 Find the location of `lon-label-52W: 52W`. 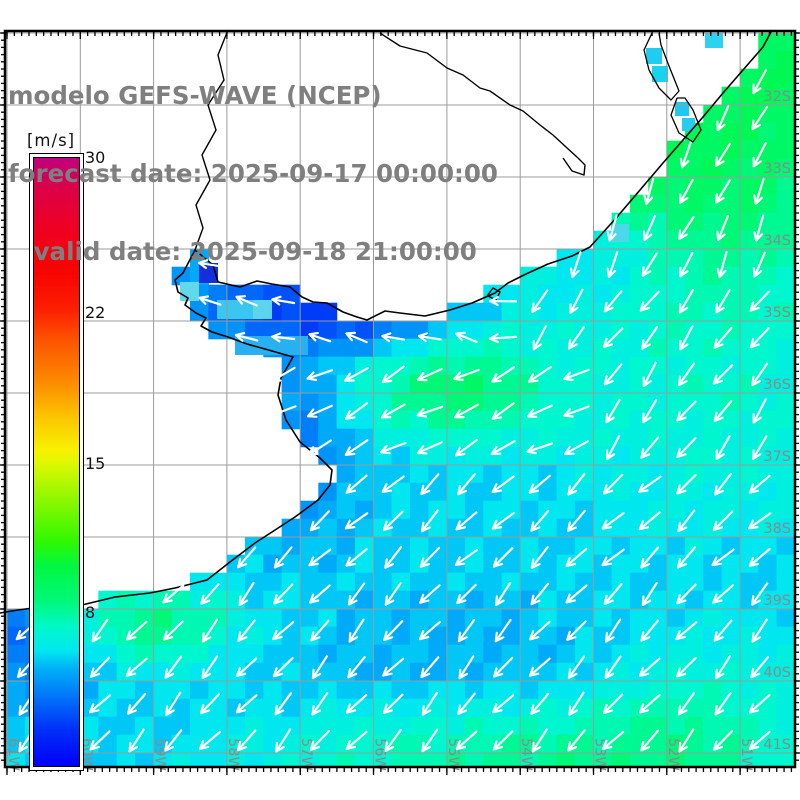

lon-label-52W: 52W is located at coordinates (673, 754).